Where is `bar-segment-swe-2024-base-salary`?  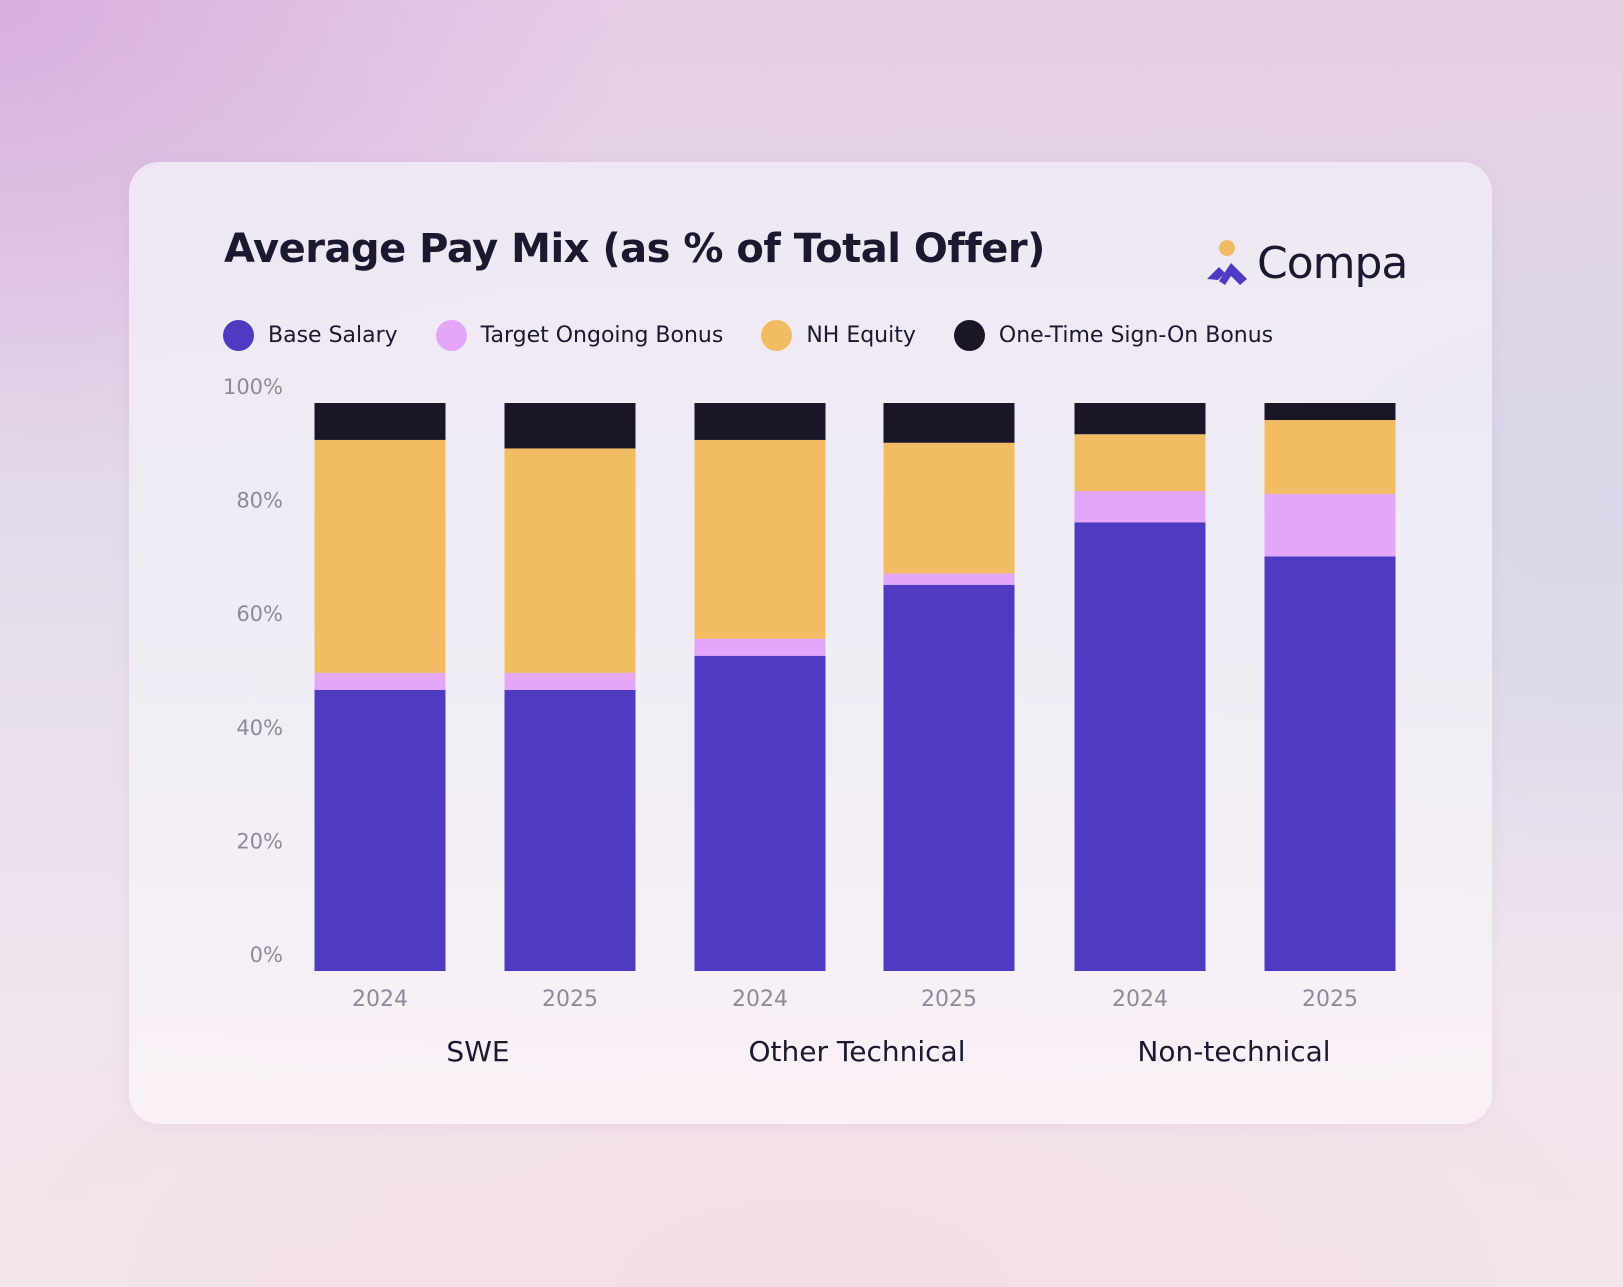 bar-segment-swe-2024-base-salary is located at coordinates (380, 830).